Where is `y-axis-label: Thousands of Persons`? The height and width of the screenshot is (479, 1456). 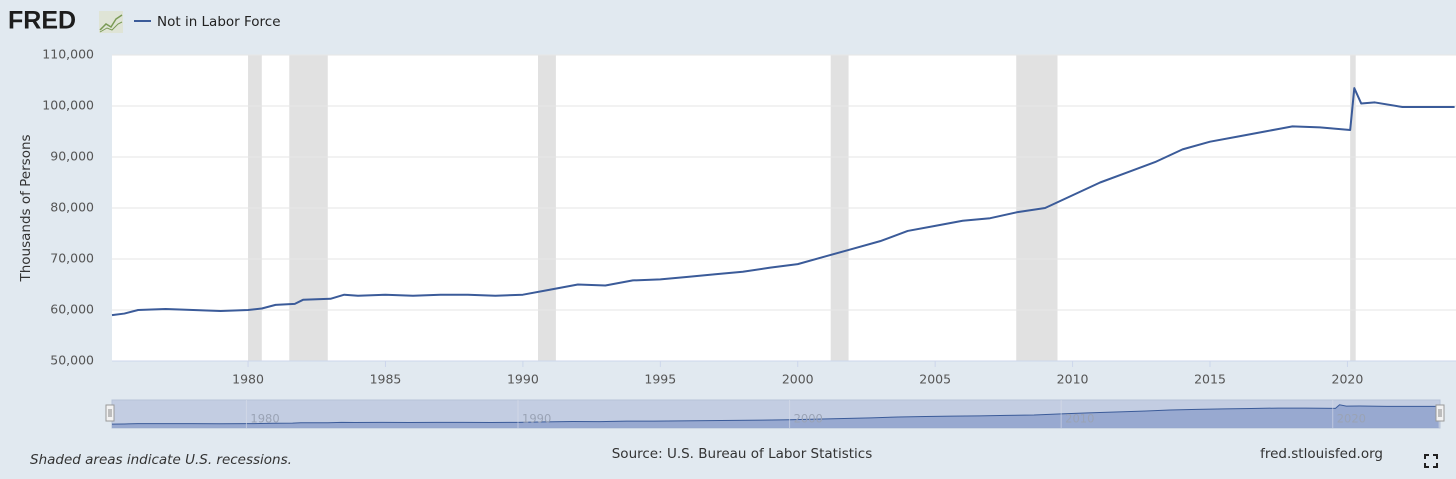
y-axis-label: Thousands of Persons is located at coordinates (26, 208).